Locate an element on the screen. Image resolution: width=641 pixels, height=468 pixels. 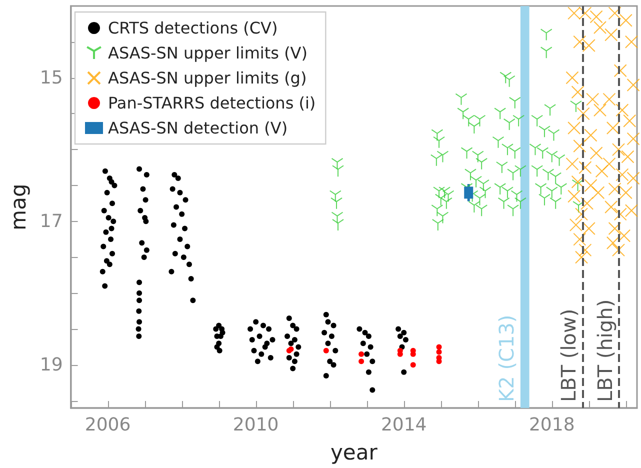
legend-label: Pan-STARRS detections (i) is located at coordinates (212, 103).